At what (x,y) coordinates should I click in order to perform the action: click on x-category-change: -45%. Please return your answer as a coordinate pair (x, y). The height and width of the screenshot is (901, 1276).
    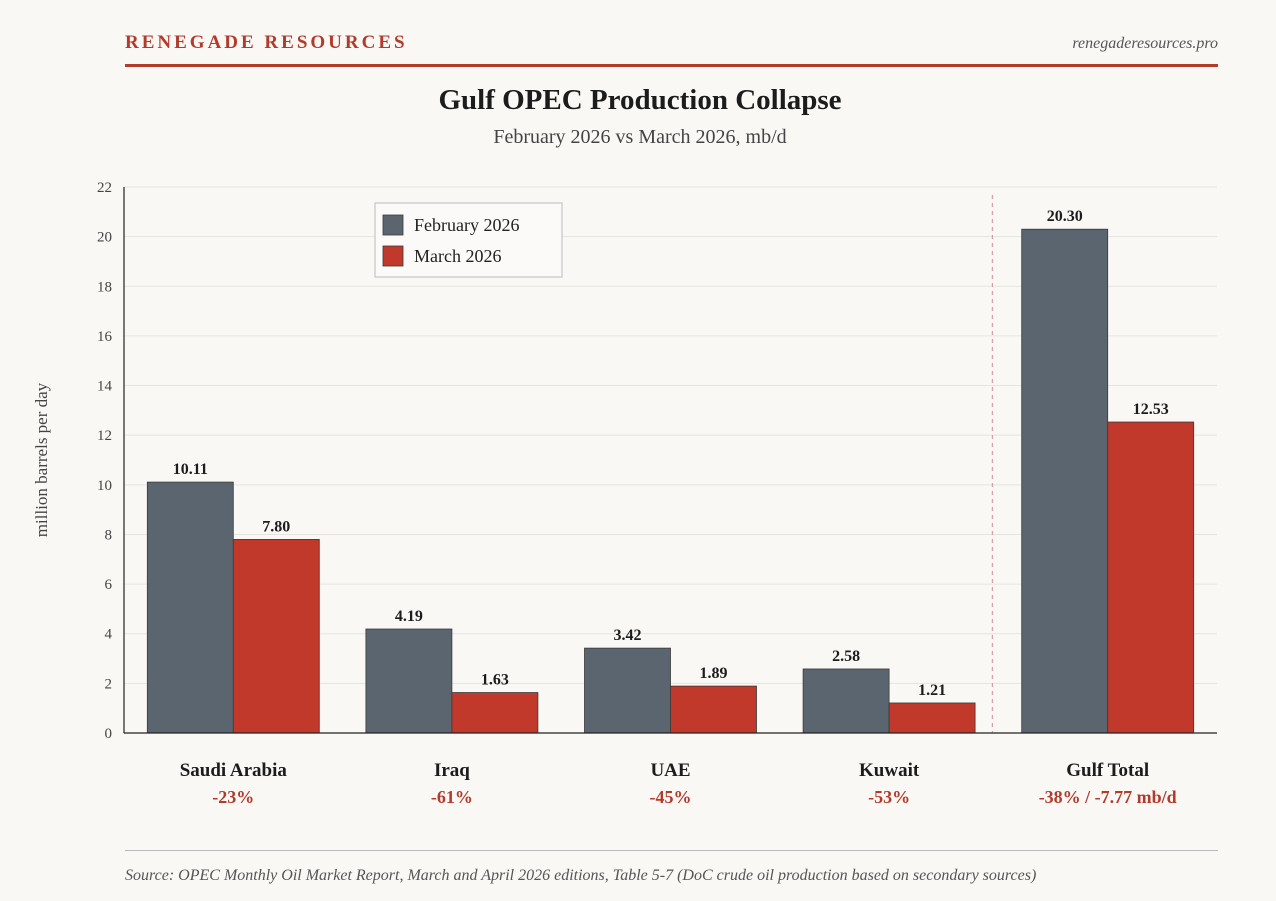
    Looking at the image, I should click on (671, 797).